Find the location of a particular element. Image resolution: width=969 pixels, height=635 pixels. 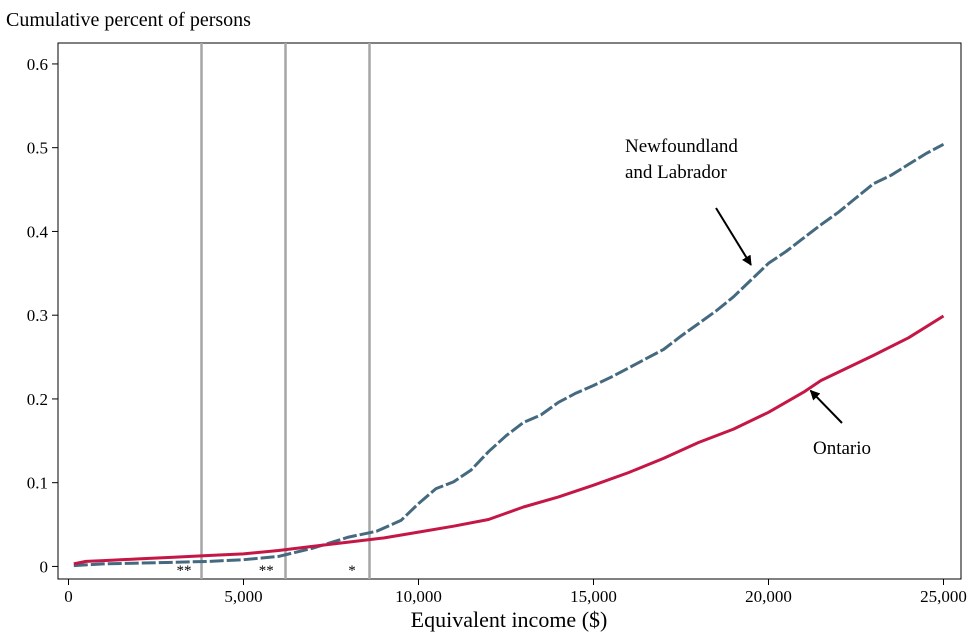

x-axis: 0 5,000 10,000 15,000 20,000 25,000 is located at coordinates (515, 592).